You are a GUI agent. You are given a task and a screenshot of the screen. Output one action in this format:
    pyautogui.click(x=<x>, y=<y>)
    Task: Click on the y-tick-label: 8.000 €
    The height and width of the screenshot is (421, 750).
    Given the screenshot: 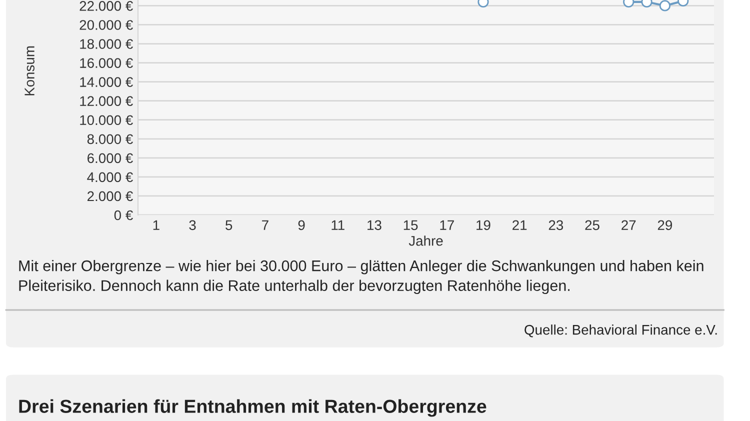 What is the action you would take?
    pyautogui.click(x=110, y=139)
    